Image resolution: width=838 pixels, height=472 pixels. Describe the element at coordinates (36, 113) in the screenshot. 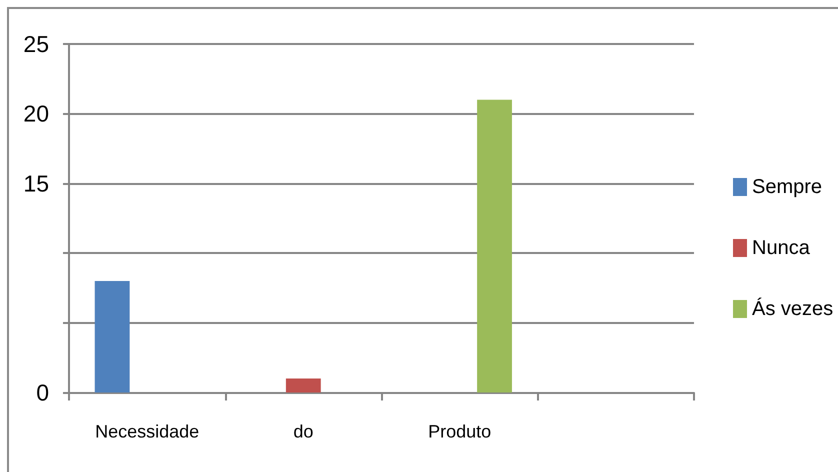

I see `y-tick-label: 20` at that location.